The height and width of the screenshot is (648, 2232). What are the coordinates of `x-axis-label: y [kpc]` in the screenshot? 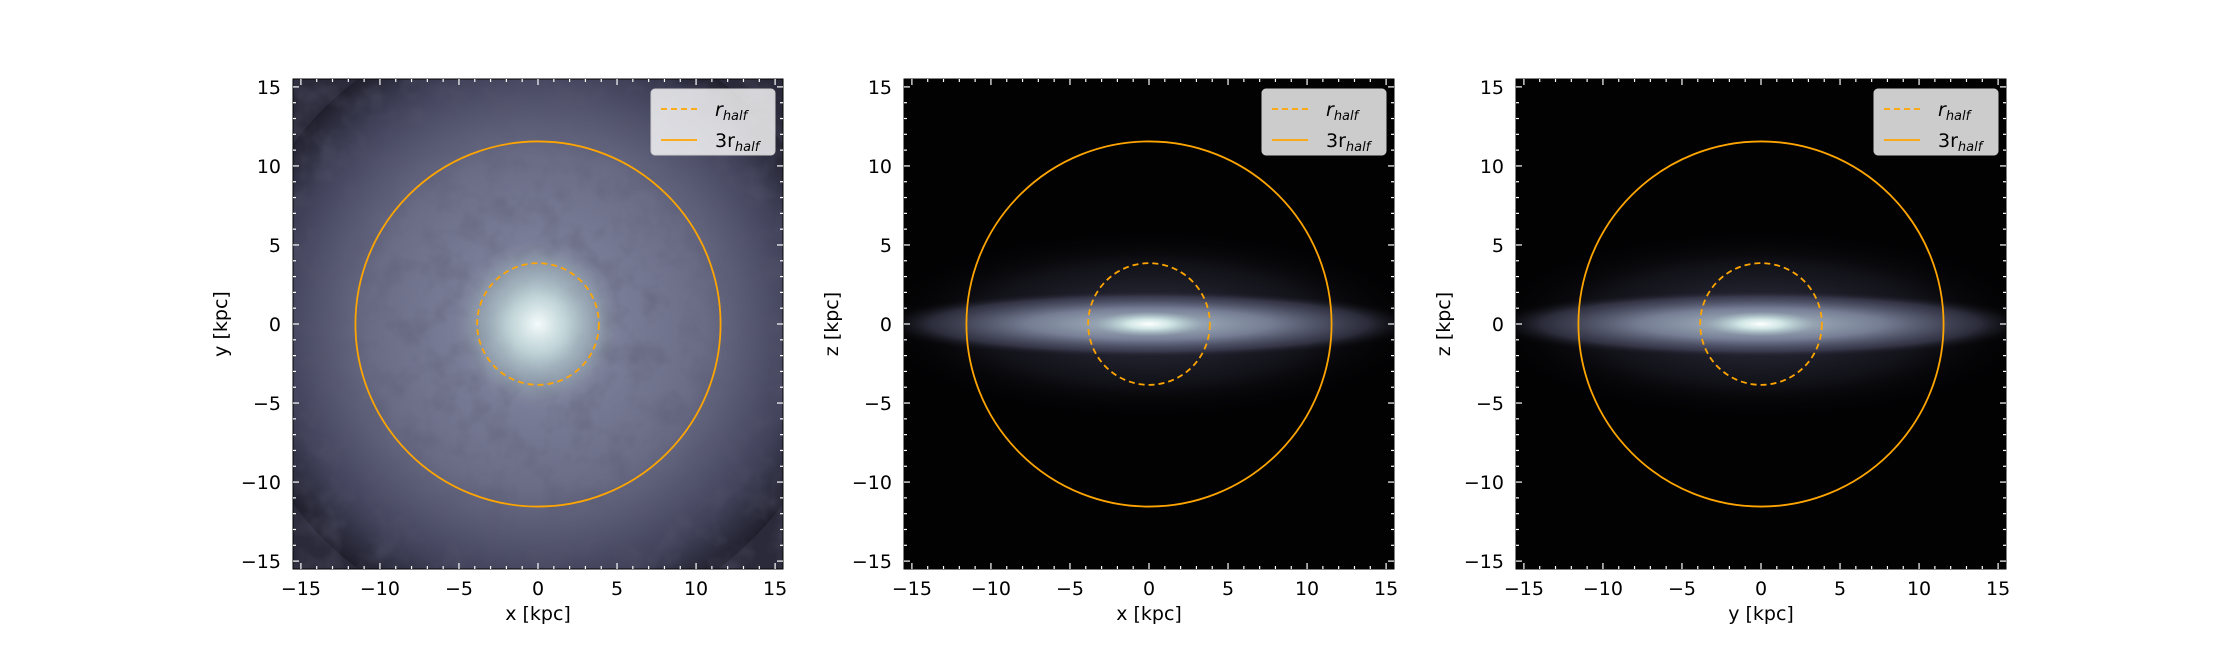 It's located at (1761, 614).